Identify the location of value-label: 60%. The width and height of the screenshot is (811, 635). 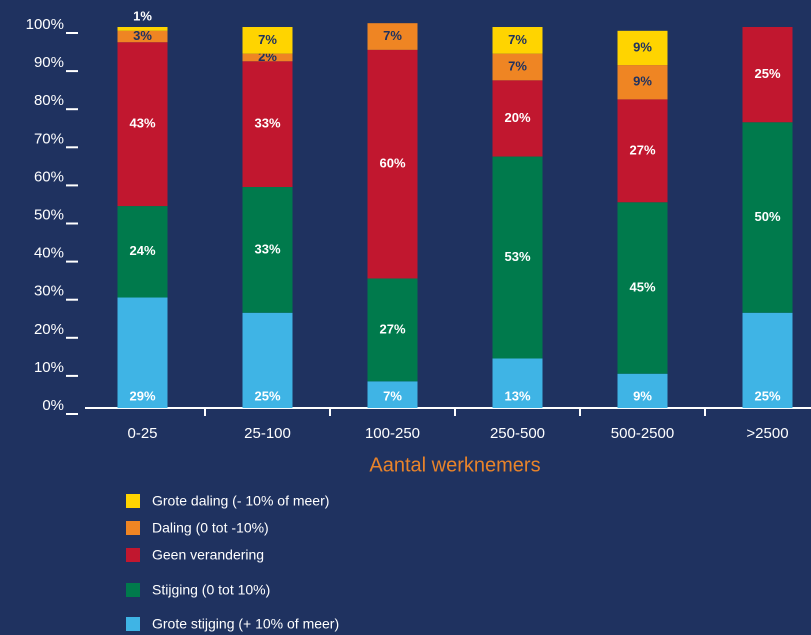
(392, 163).